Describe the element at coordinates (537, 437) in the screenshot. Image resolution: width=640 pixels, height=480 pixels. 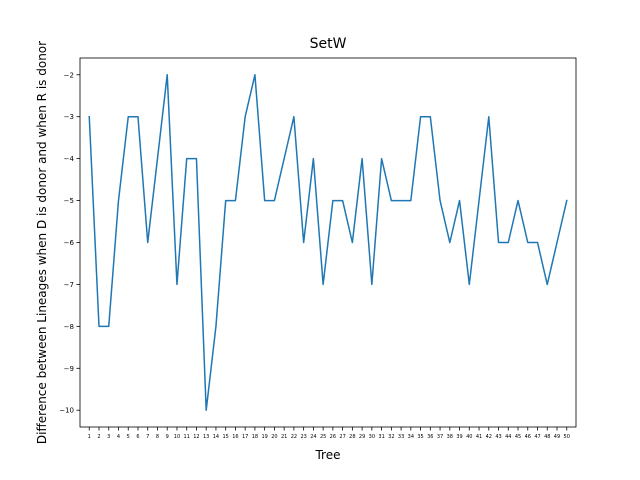
I see `x-tick-label: 47` at that location.